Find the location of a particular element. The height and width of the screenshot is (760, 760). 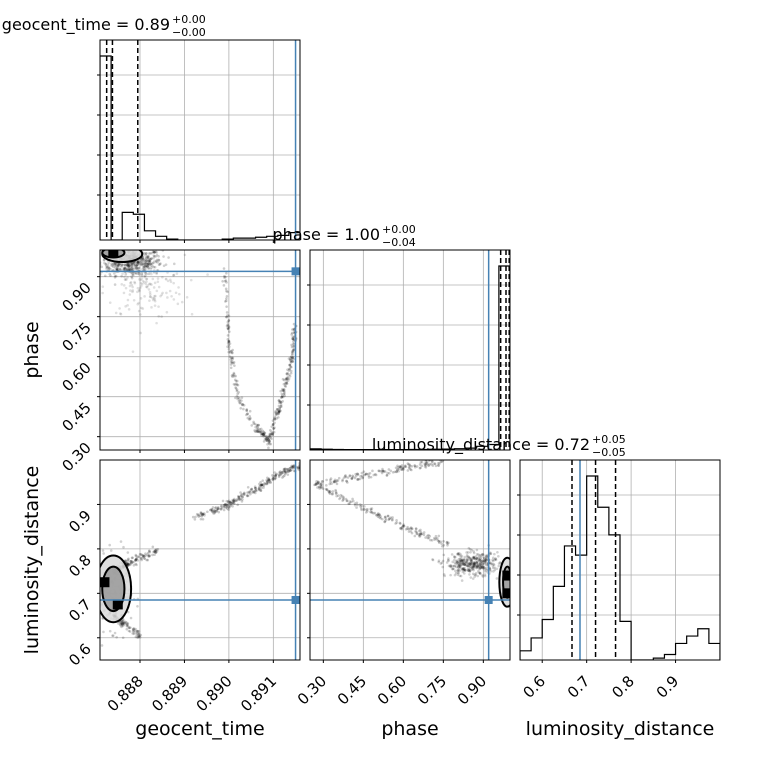

hist-bin is located at coordinates (714, 651).